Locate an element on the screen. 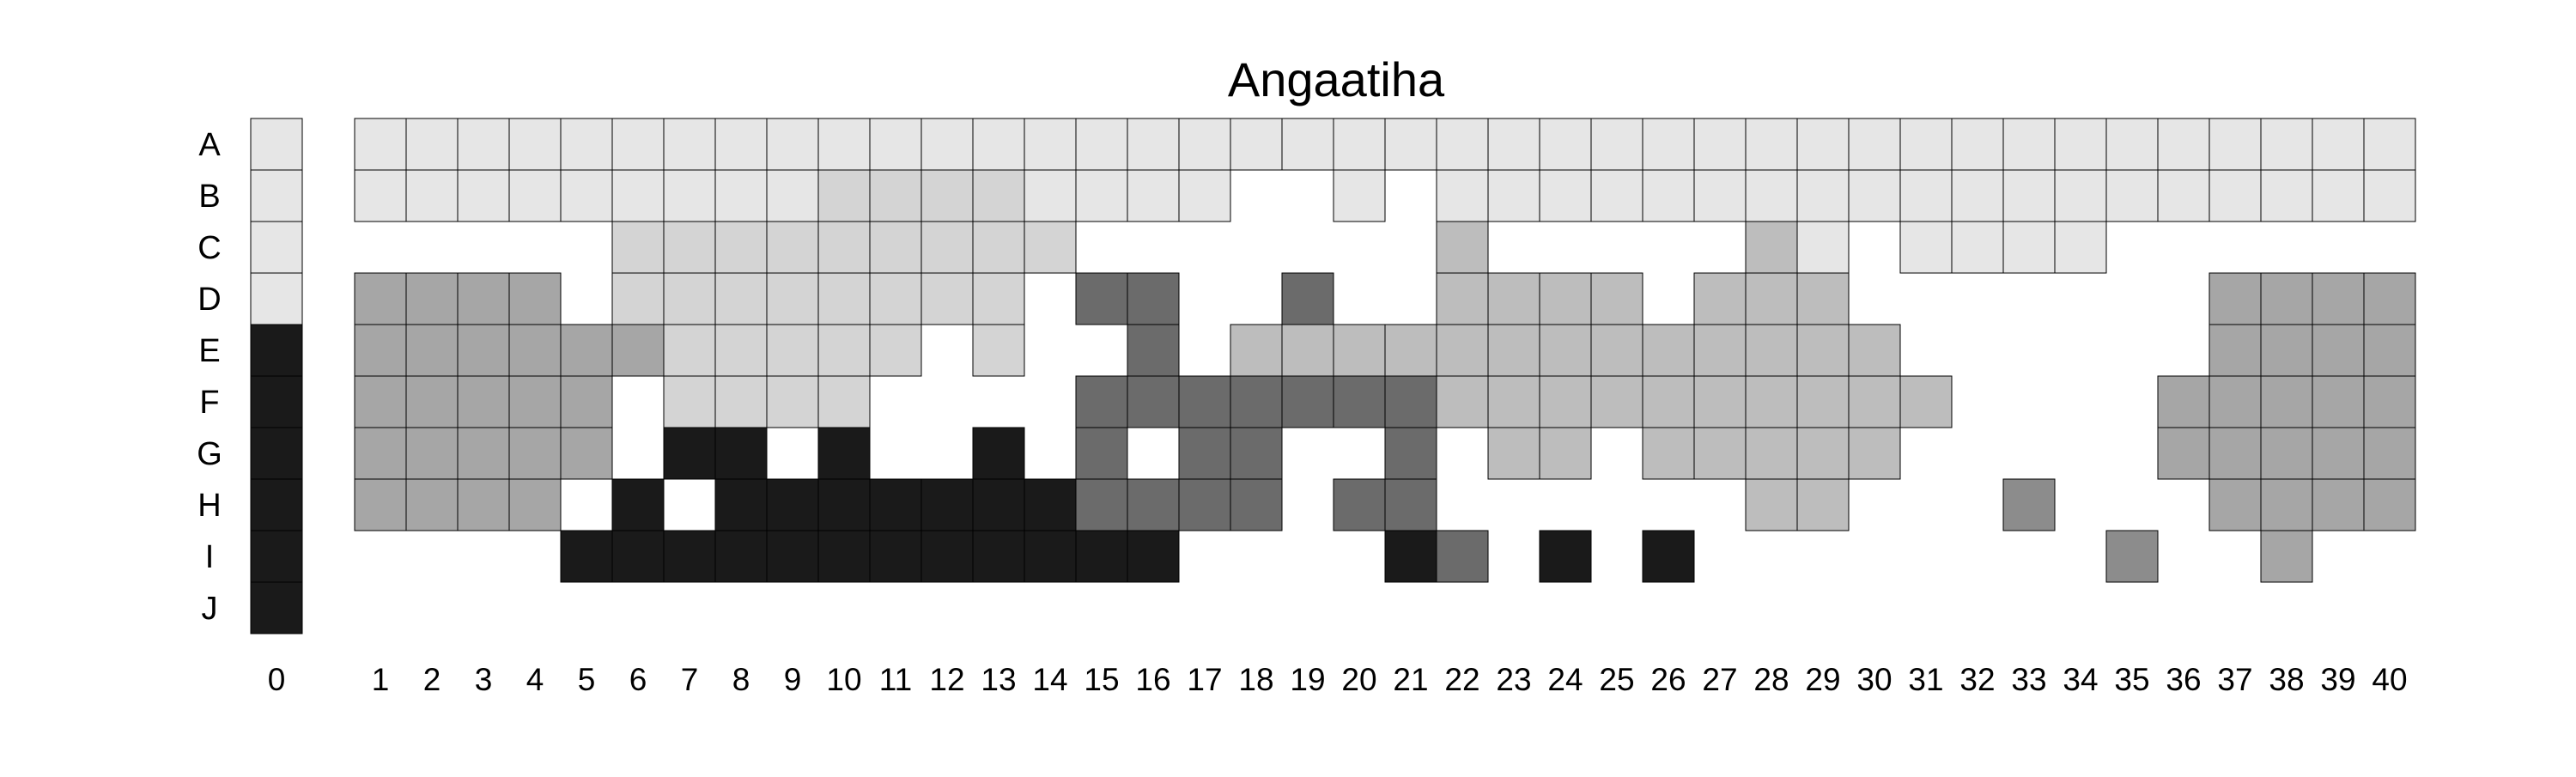  column-label-13: 13 is located at coordinates (998, 679).